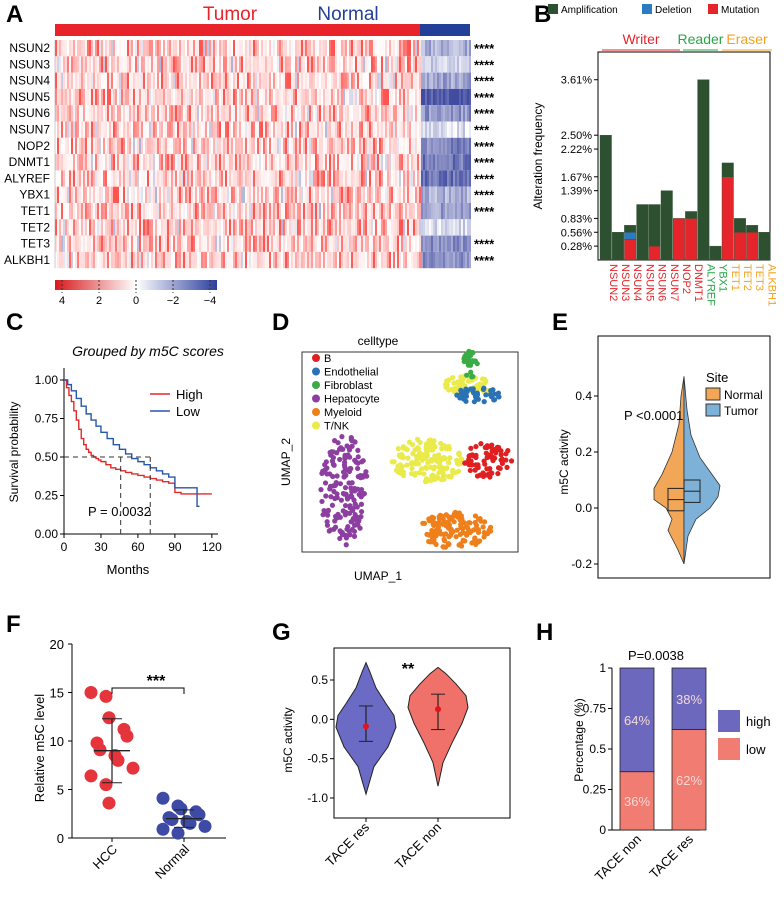  What do you see at coordinates (378, 341) in the screenshot?
I see `d-title: celltype` at bounding box center [378, 341].